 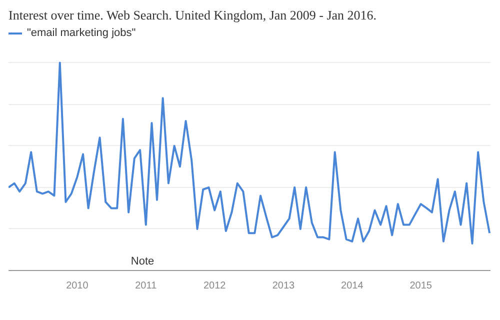 What do you see at coordinates (142, 262) in the screenshot?
I see `annotation: Note` at bounding box center [142, 262].